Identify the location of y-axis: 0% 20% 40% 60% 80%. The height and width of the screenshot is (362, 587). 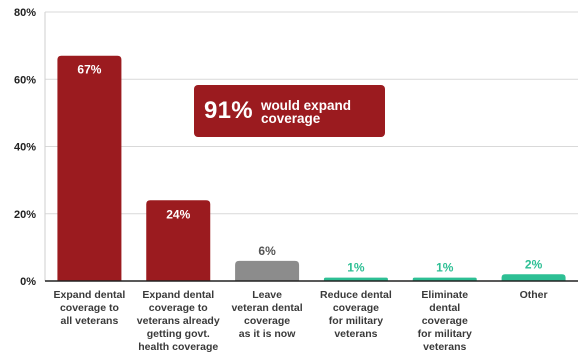
(30, 147).